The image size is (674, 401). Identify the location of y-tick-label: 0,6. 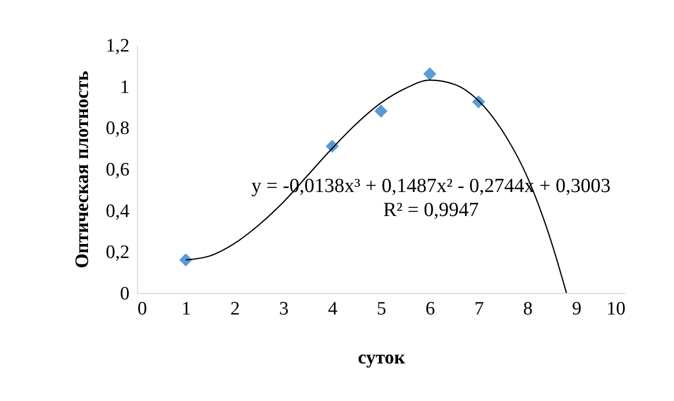
(118, 170).